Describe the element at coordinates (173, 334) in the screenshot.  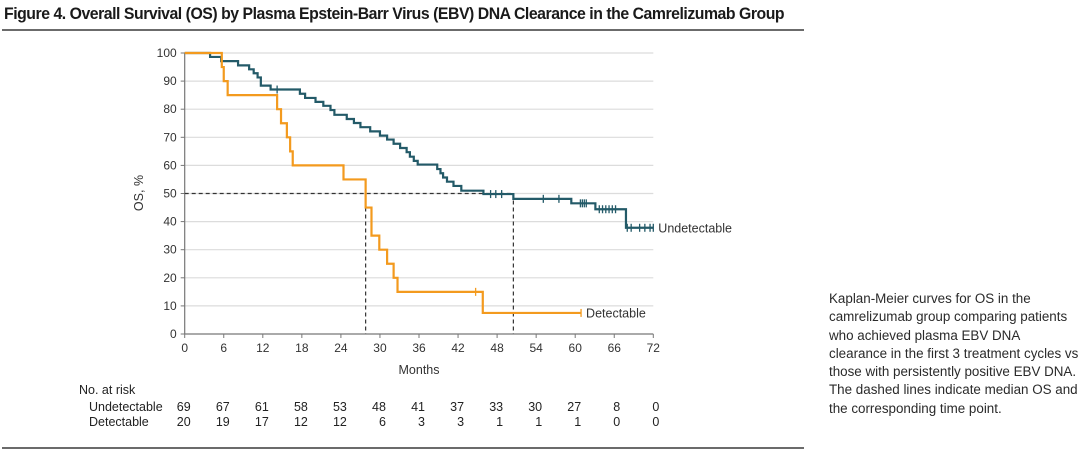
I see `y-tick-label: 0` at that location.